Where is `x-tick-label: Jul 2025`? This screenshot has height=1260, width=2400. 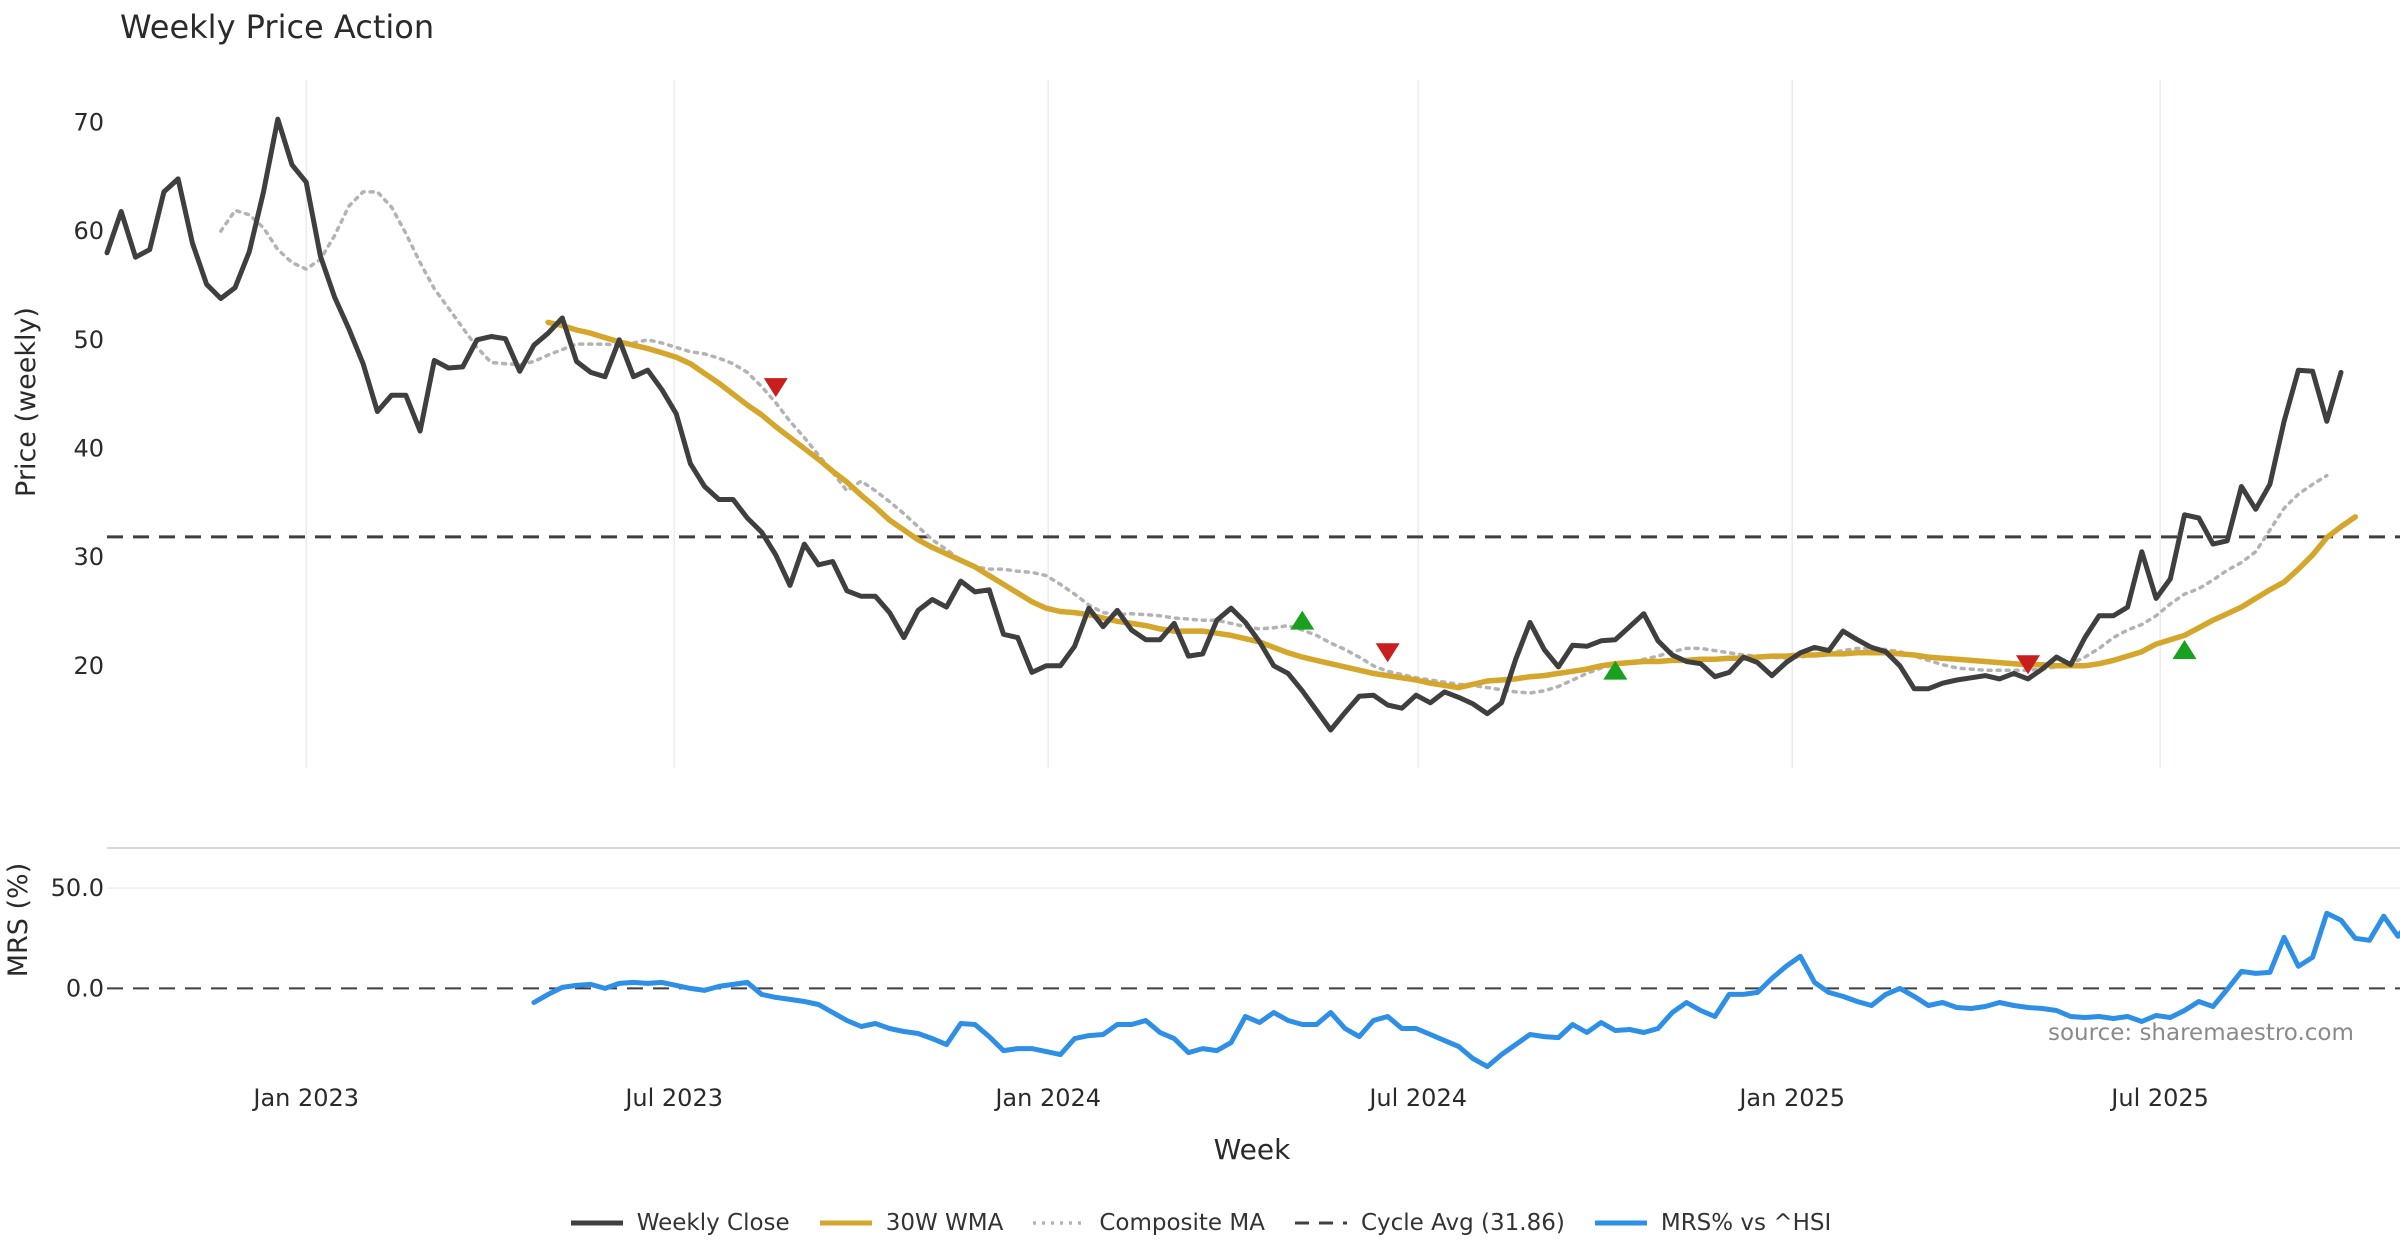
x-tick-label: Jul 2025 is located at coordinates (2159, 1098).